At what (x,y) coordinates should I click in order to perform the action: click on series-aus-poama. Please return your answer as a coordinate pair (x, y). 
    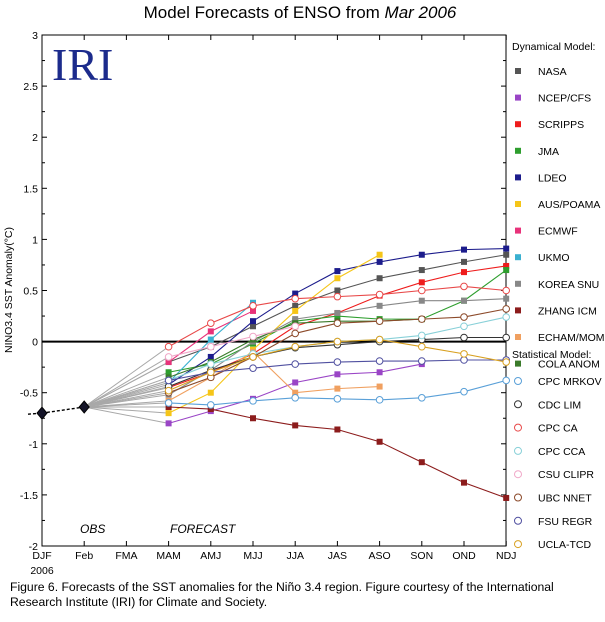
    Looking at the image, I should click on (274, 334).